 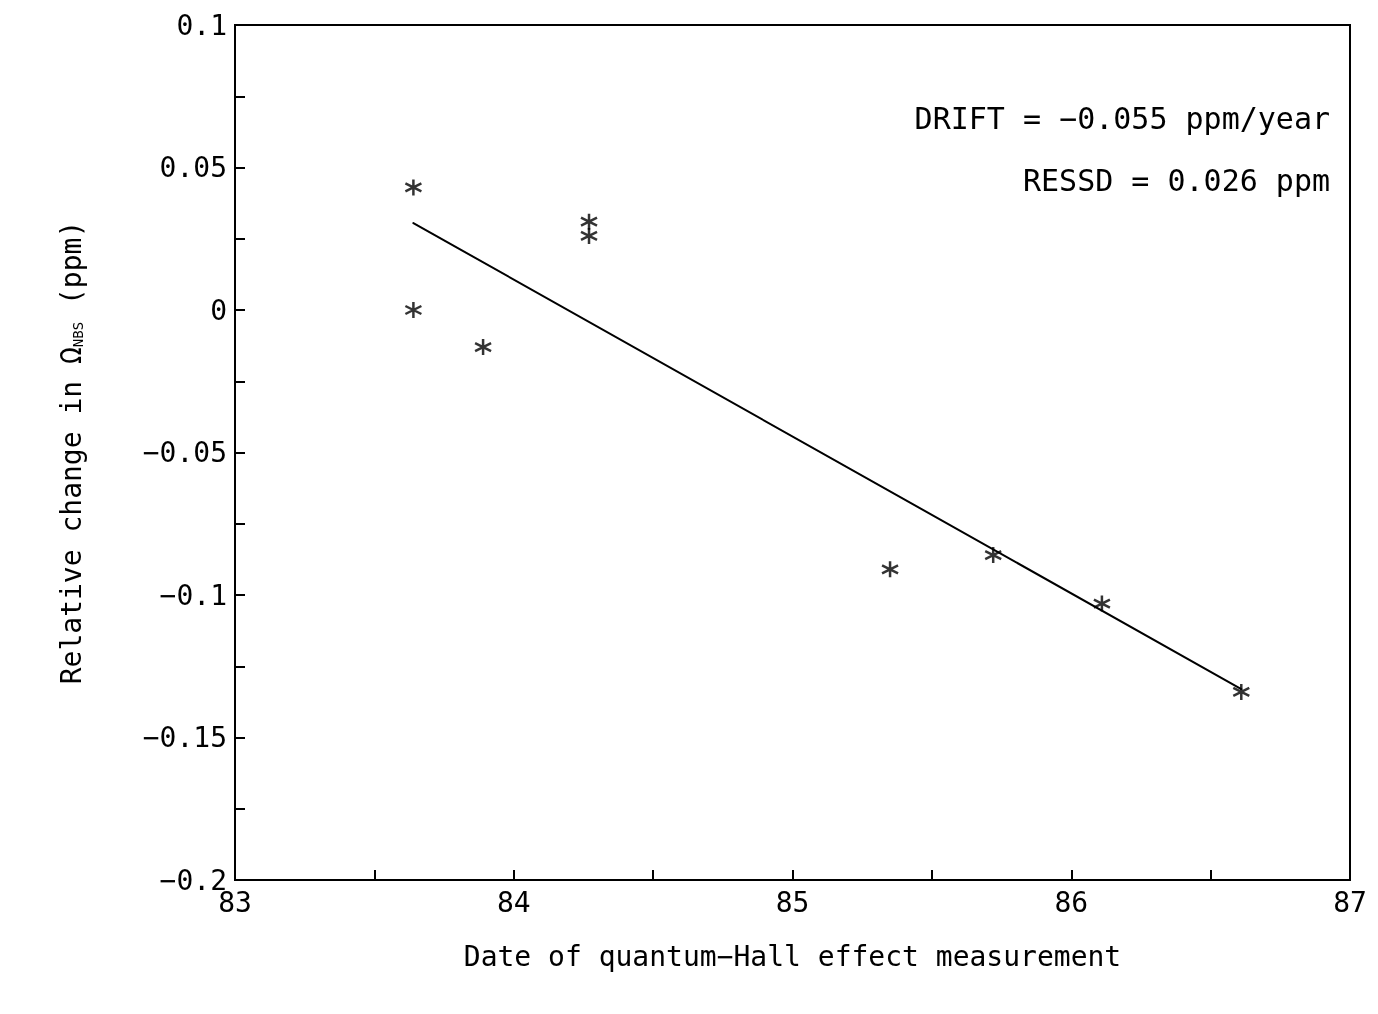 I want to click on annotation: DRIFT = −0.055 ppm/year, so click(x=1122, y=118).